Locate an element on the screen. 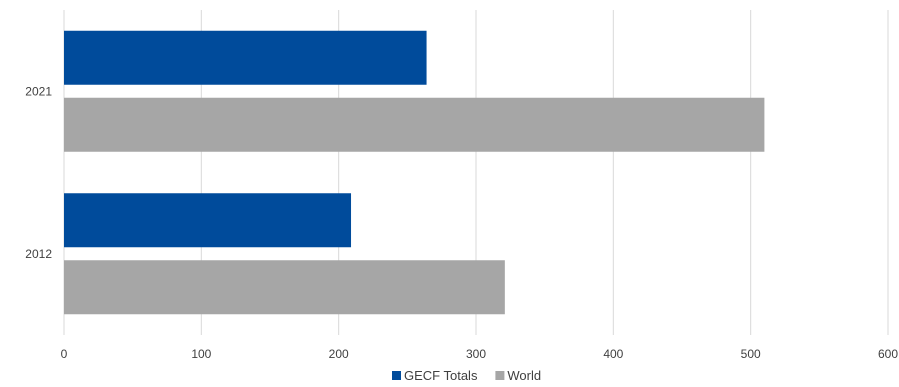 The width and height of the screenshot is (899, 387). bar-gecf-totals-2021 is located at coordinates (245, 57).